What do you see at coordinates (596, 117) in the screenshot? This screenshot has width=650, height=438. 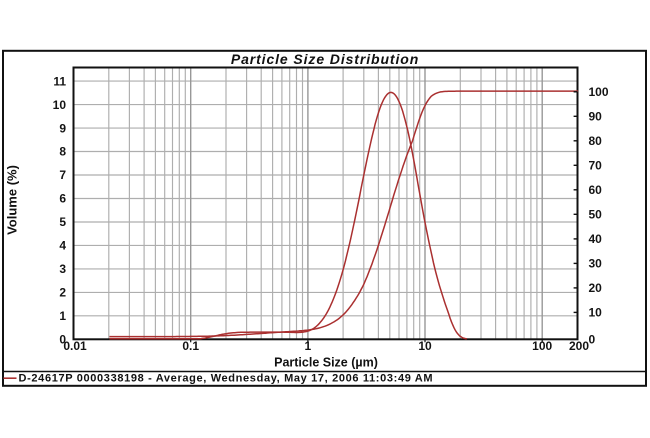 I see `svg-text: 90` at bounding box center [596, 117].